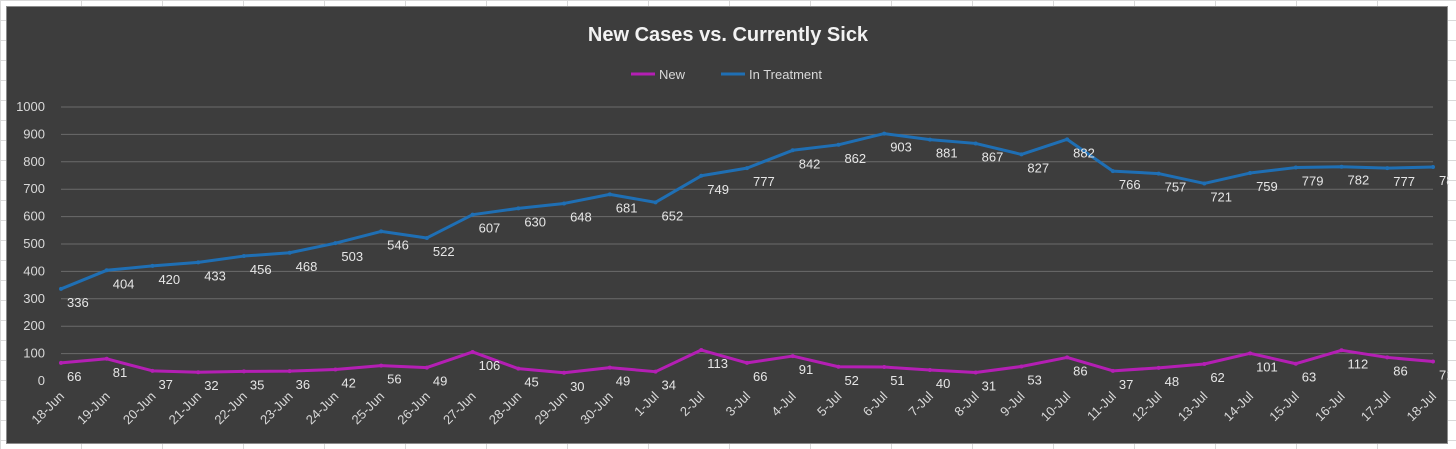 The image size is (1456, 449). Describe the element at coordinates (1101, 405) in the screenshot. I see `x-tick-label: 11-Jul` at that location.